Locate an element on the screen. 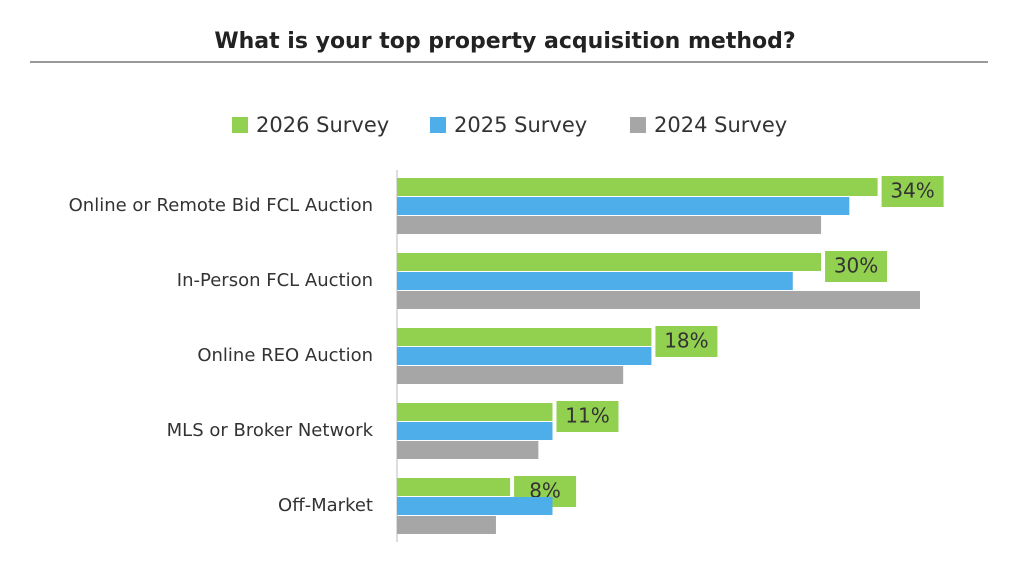 The width and height of the screenshot is (1024, 579). value-label: 11% is located at coordinates (587, 416).